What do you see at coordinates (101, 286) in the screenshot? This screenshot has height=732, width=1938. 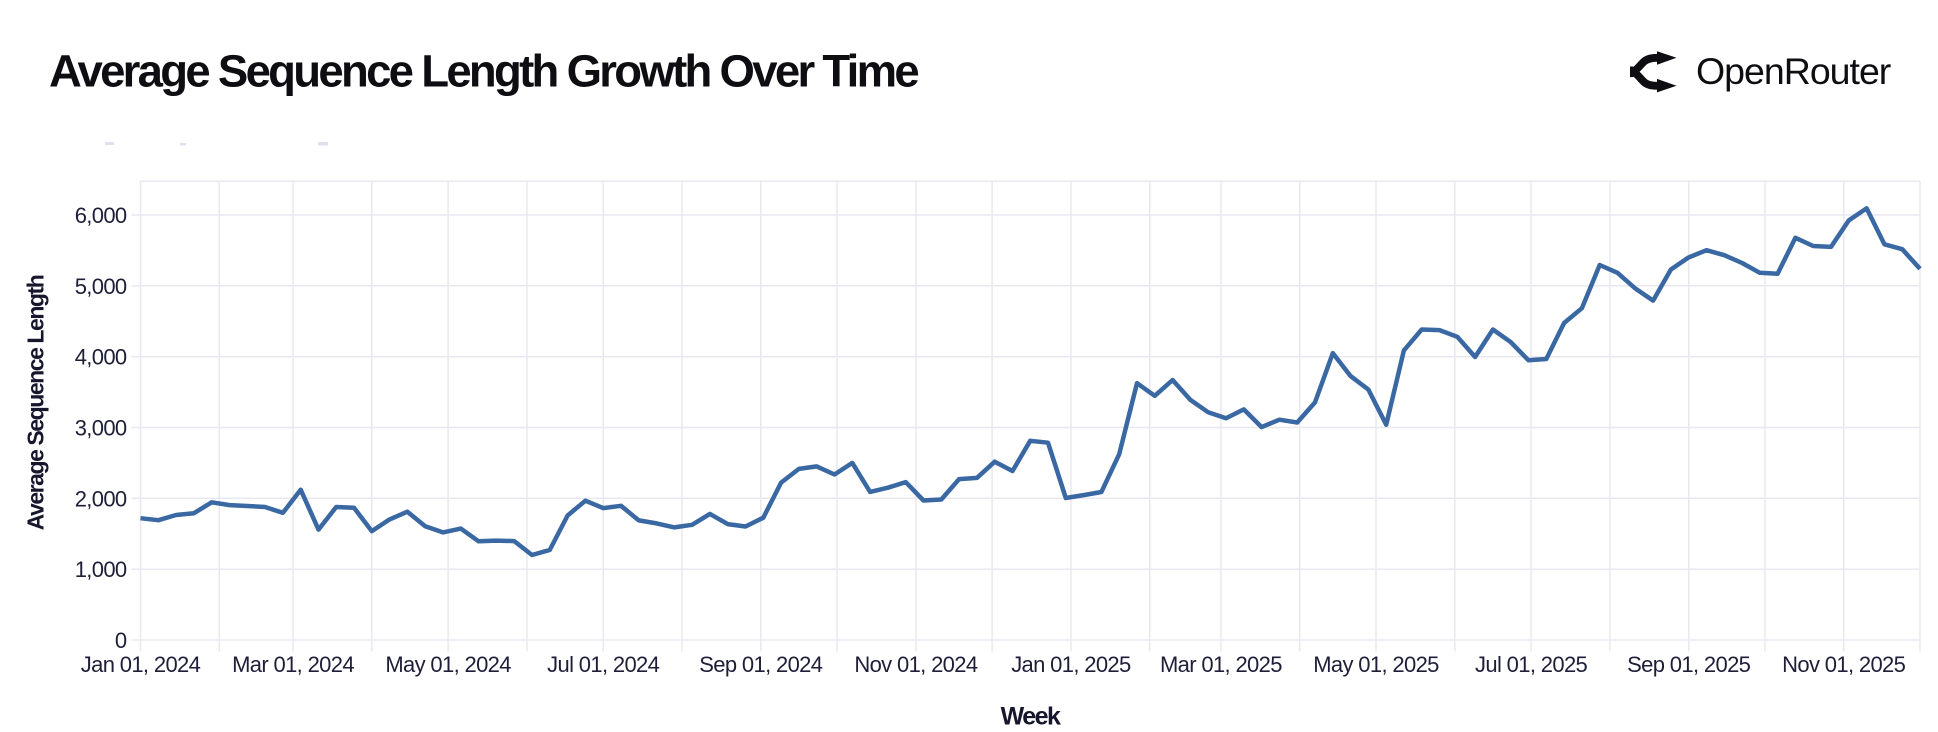 I see `svg-text: 5,000` at bounding box center [101, 286].